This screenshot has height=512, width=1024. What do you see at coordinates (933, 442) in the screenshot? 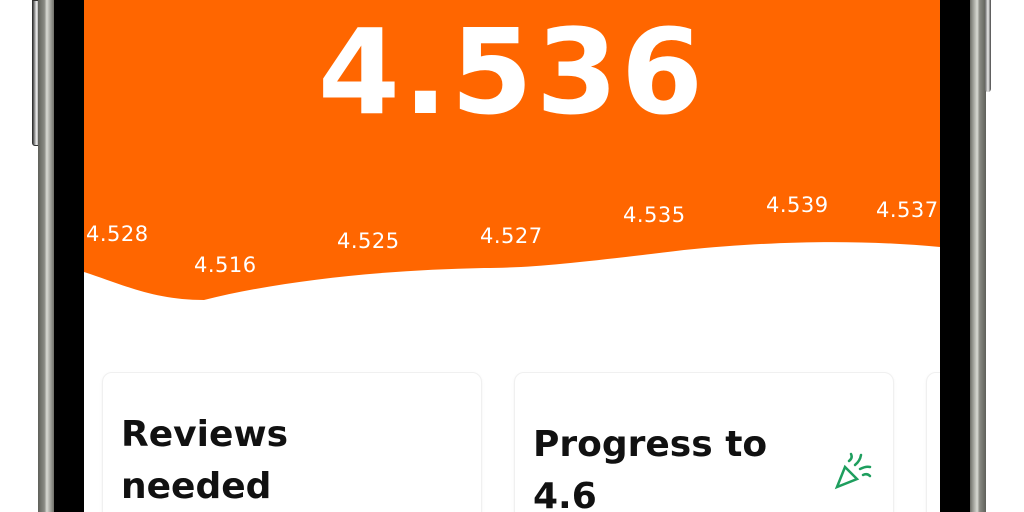
I see `next-card` at bounding box center [933, 442].